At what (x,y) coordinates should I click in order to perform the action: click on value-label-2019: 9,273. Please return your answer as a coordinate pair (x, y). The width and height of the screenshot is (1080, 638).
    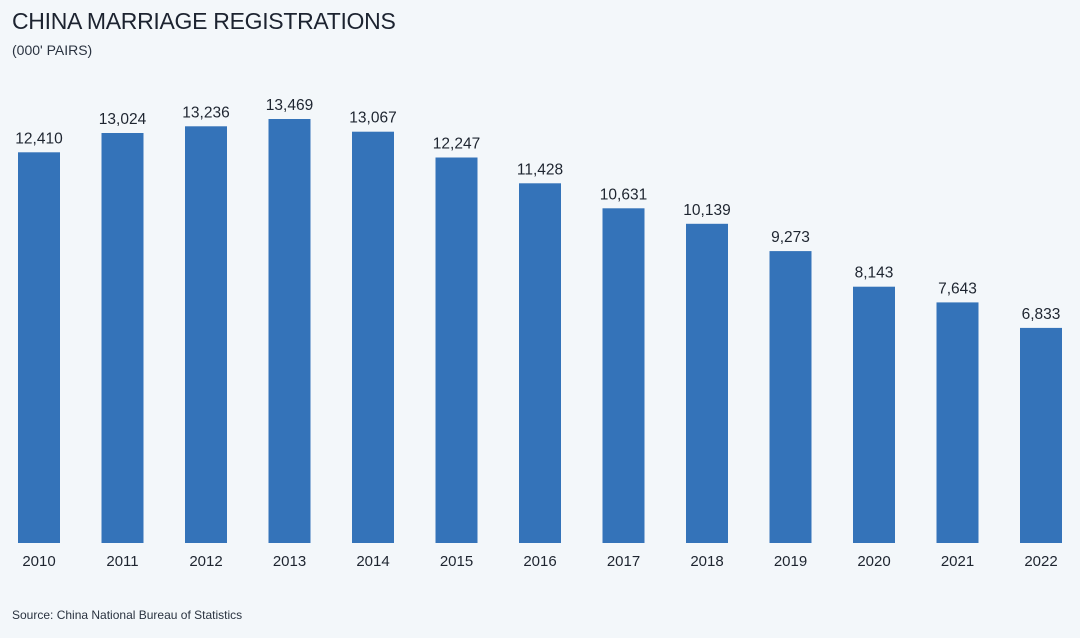
    Looking at the image, I should click on (790, 237).